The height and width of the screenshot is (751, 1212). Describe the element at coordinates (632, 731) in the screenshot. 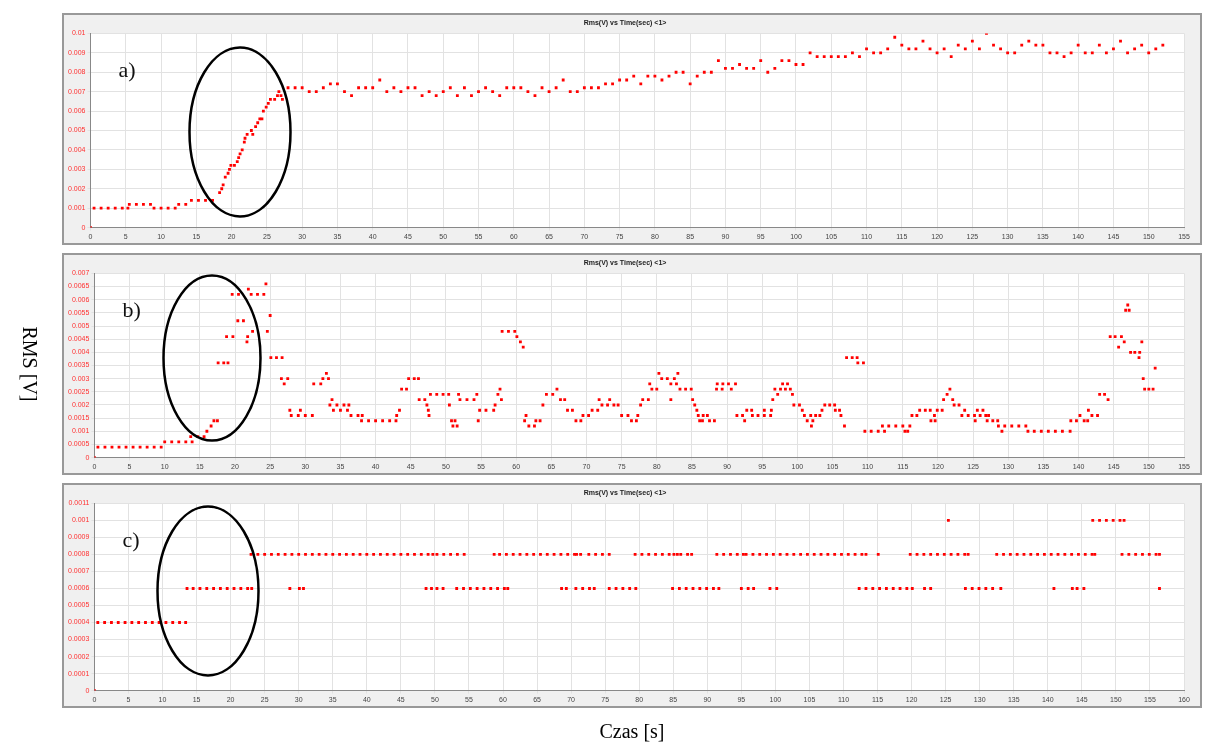

I see `x-axis-title: Czas [s]` at that location.